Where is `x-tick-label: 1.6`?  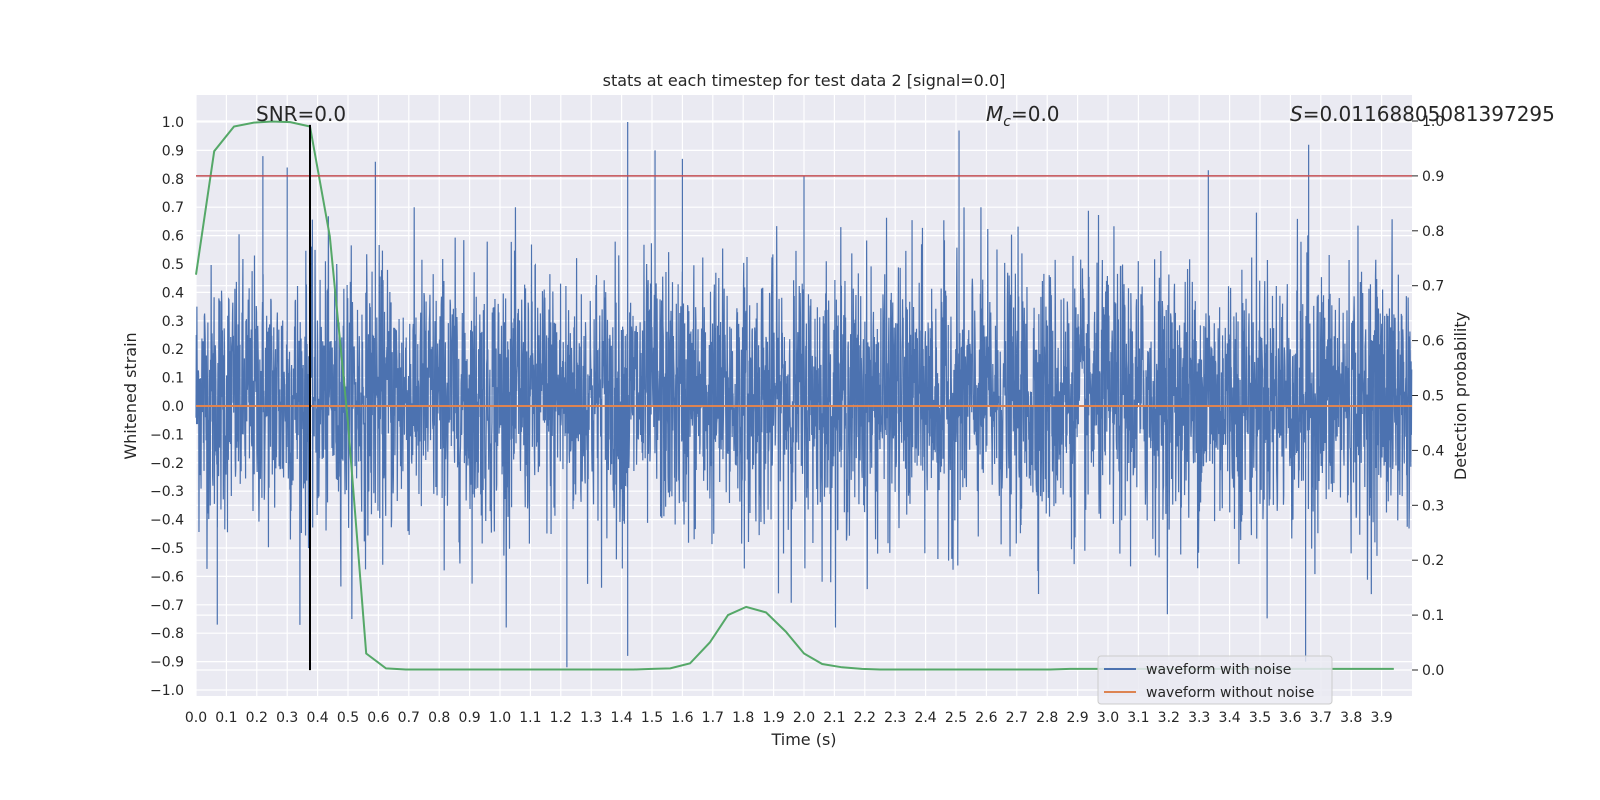
x-tick-label: 1.6 is located at coordinates (682, 718).